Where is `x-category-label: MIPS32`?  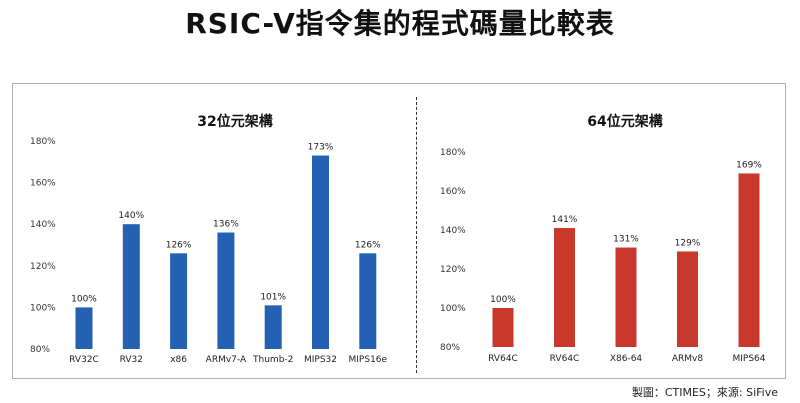
x-category-label: MIPS32 is located at coordinates (320, 360).